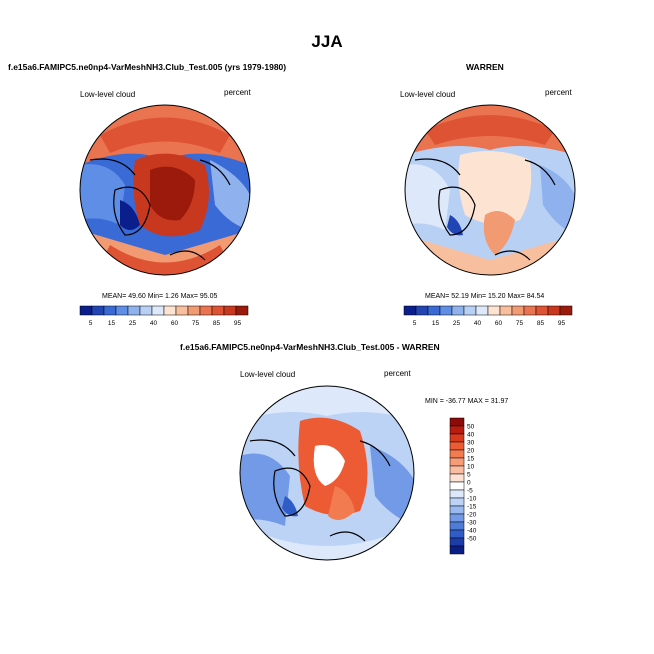 This screenshot has width=654, height=654. Describe the element at coordinates (472, 507) in the screenshot. I see `colorbar-tick-label: -15` at that location.